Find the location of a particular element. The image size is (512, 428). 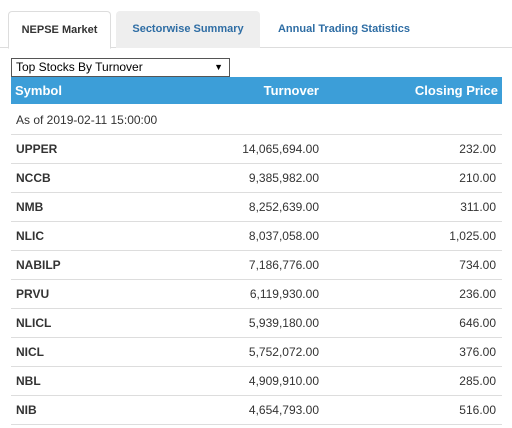

header-symbol: Symbol is located at coordinates (38, 90).